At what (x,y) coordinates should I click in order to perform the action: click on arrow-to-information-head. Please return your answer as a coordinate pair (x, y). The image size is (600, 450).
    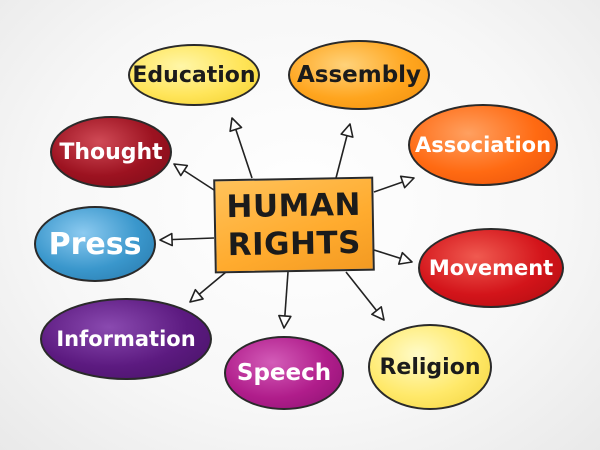
    Looking at the image, I should click on (196, 295).